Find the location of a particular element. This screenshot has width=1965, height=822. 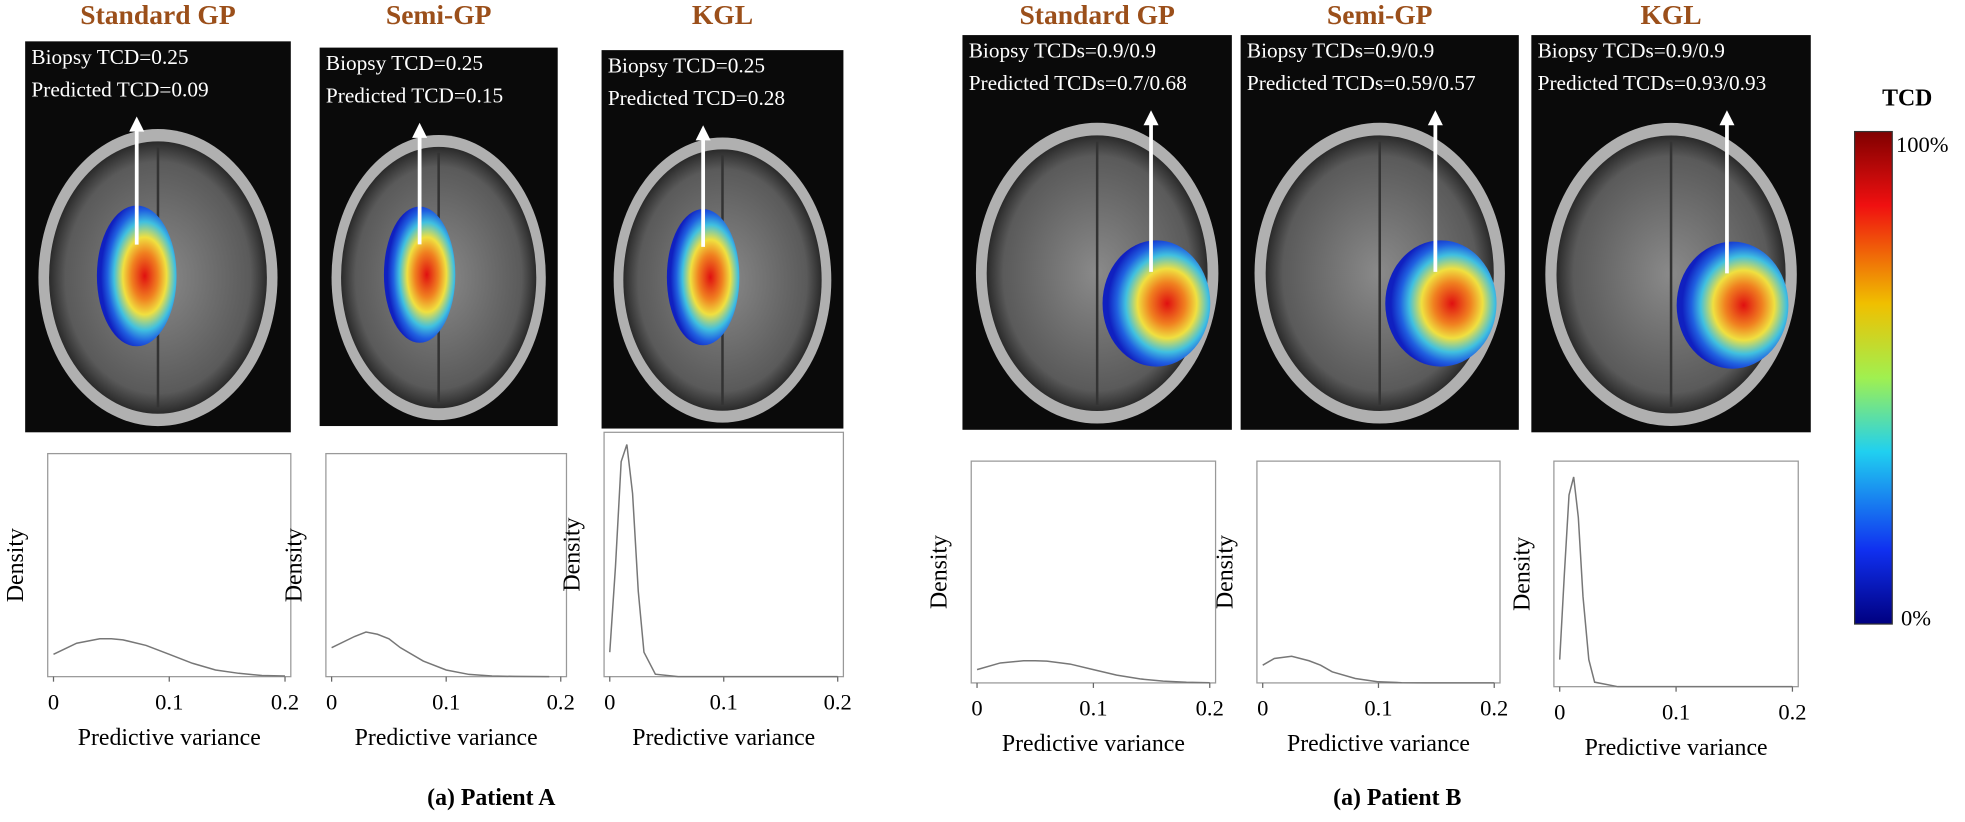

annotation: Predicted TCDs=0.93/0.93 is located at coordinates (1652, 83).